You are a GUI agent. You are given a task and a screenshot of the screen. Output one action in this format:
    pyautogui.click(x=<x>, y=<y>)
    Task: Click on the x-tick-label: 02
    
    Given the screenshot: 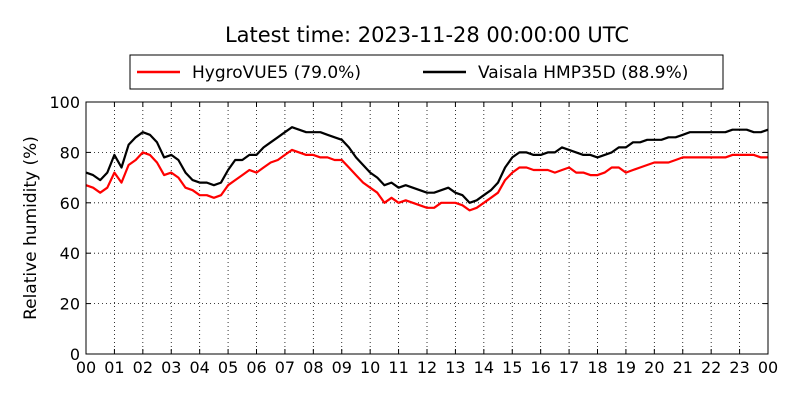 What is the action you would take?
    pyautogui.click(x=143, y=367)
    